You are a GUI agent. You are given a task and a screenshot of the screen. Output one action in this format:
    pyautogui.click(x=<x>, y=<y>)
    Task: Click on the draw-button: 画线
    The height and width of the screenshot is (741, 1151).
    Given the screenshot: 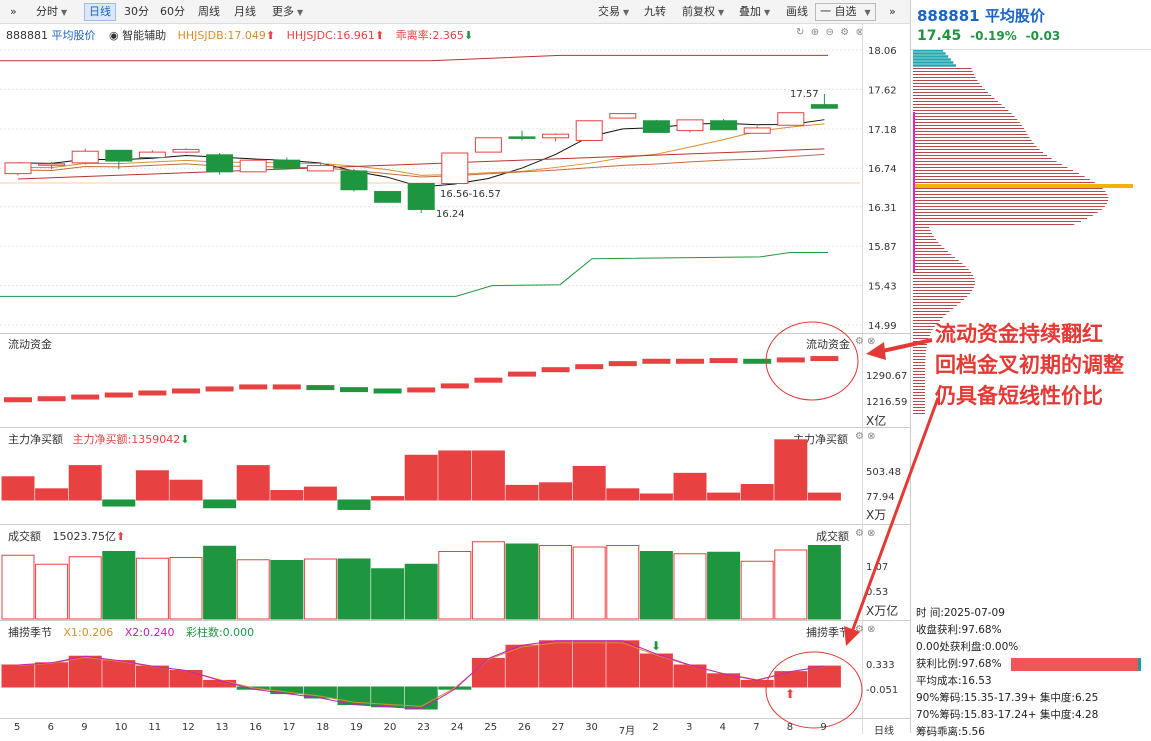 What is the action you would take?
    pyautogui.click(x=797, y=11)
    